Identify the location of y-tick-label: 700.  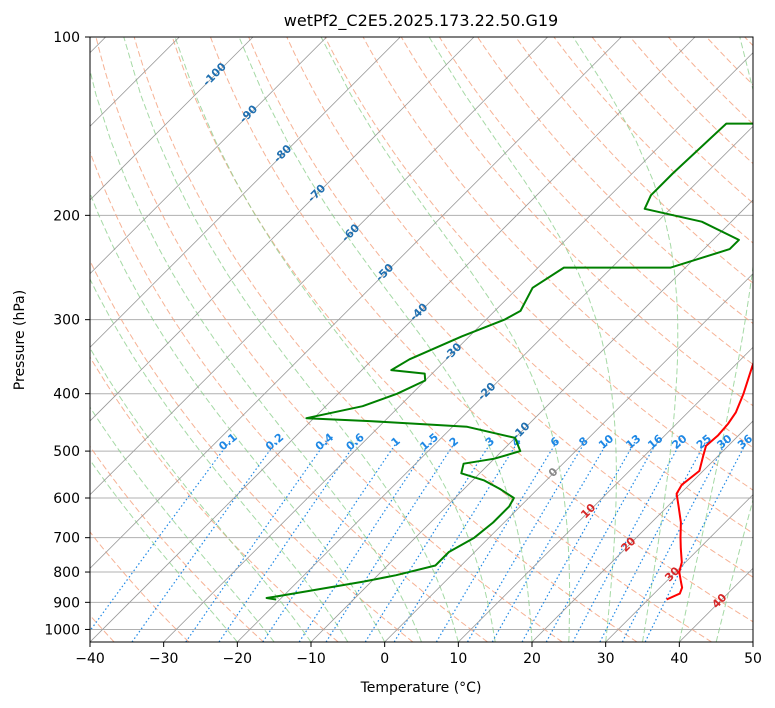
(66, 539).